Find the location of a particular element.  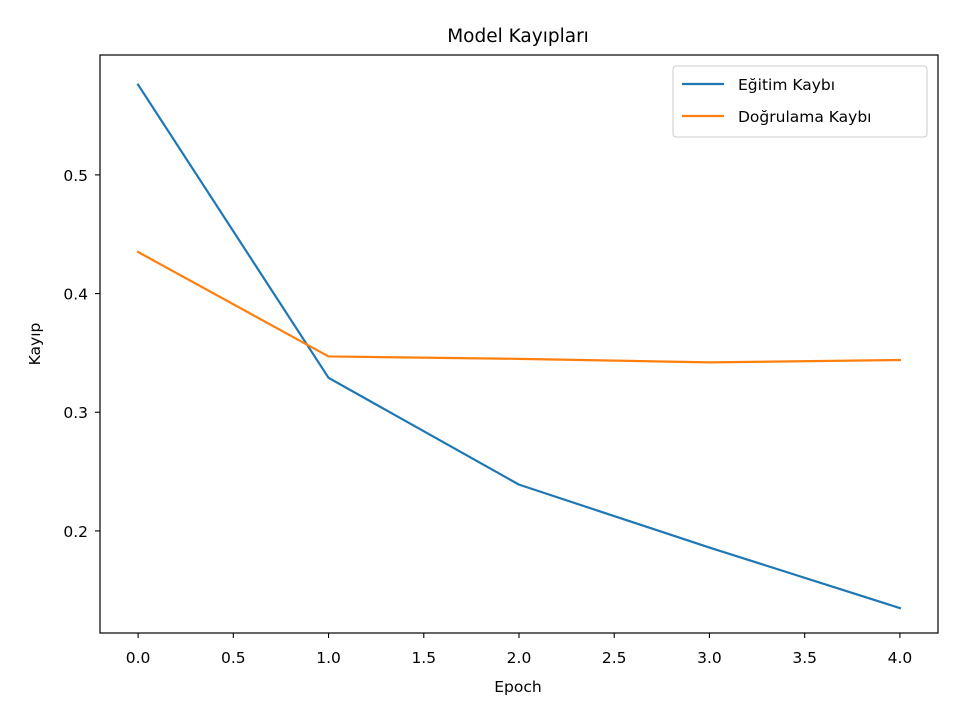

y-axis: 0.2 0.3 0.4 0.5 is located at coordinates (81, 354).